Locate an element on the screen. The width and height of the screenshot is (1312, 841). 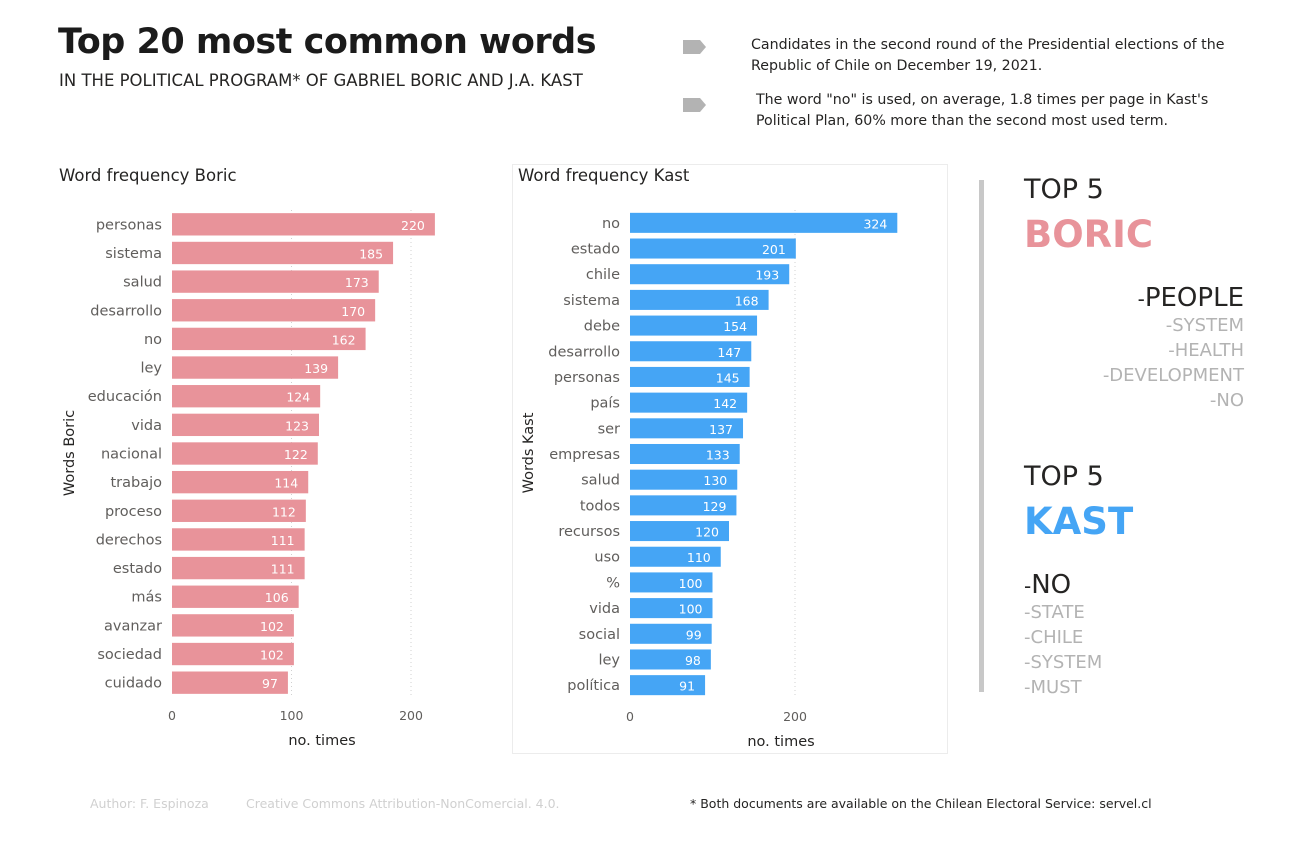
category-label: trabajo is located at coordinates (136, 483).